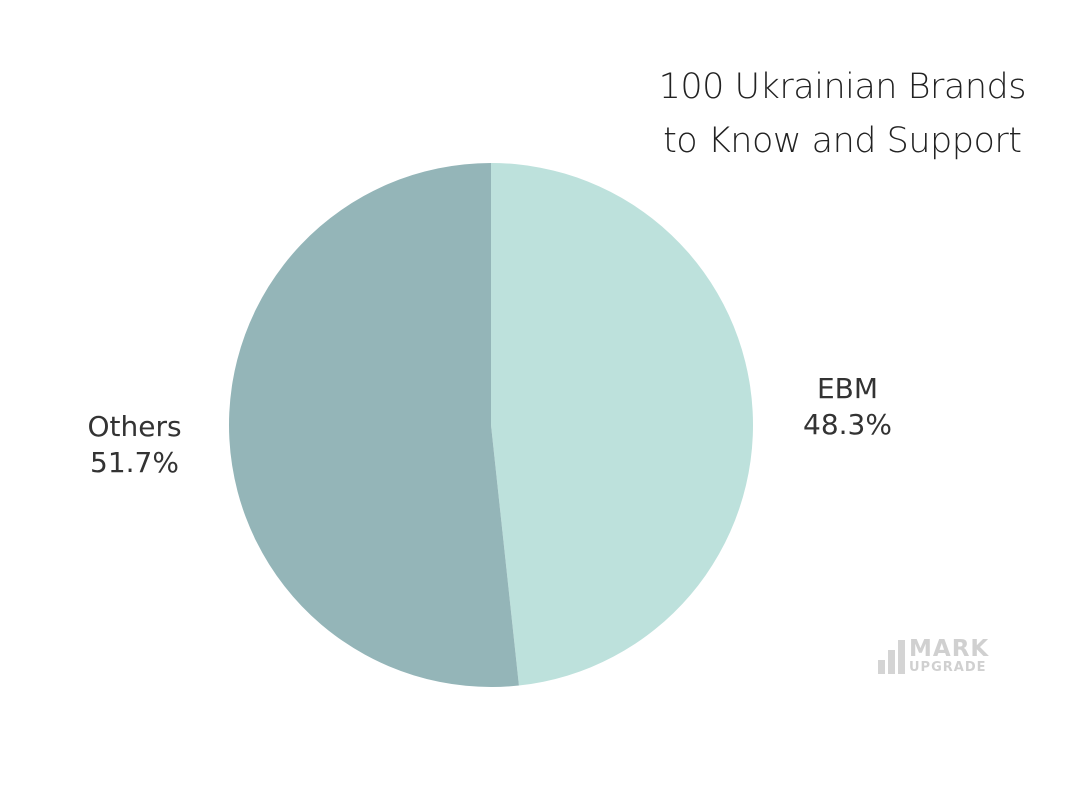 This screenshot has width=1080, height=800. I want to click on bar-chart-logo-icon, so click(891, 657).